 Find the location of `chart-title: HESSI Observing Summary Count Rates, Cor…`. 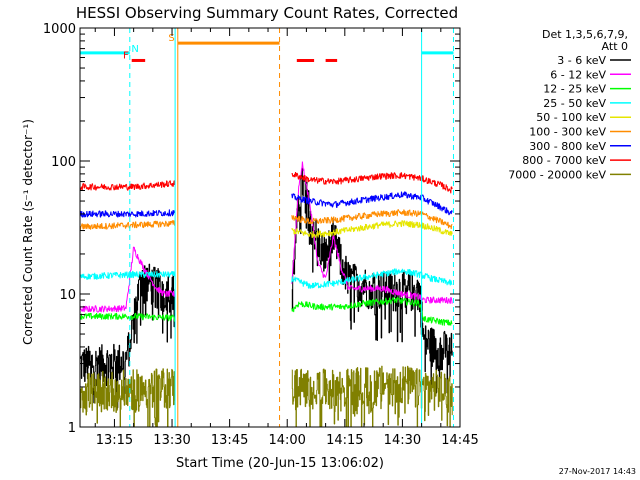

chart-title: HESSI Observing Summary Count Rates, Cor… is located at coordinates (267, 13).